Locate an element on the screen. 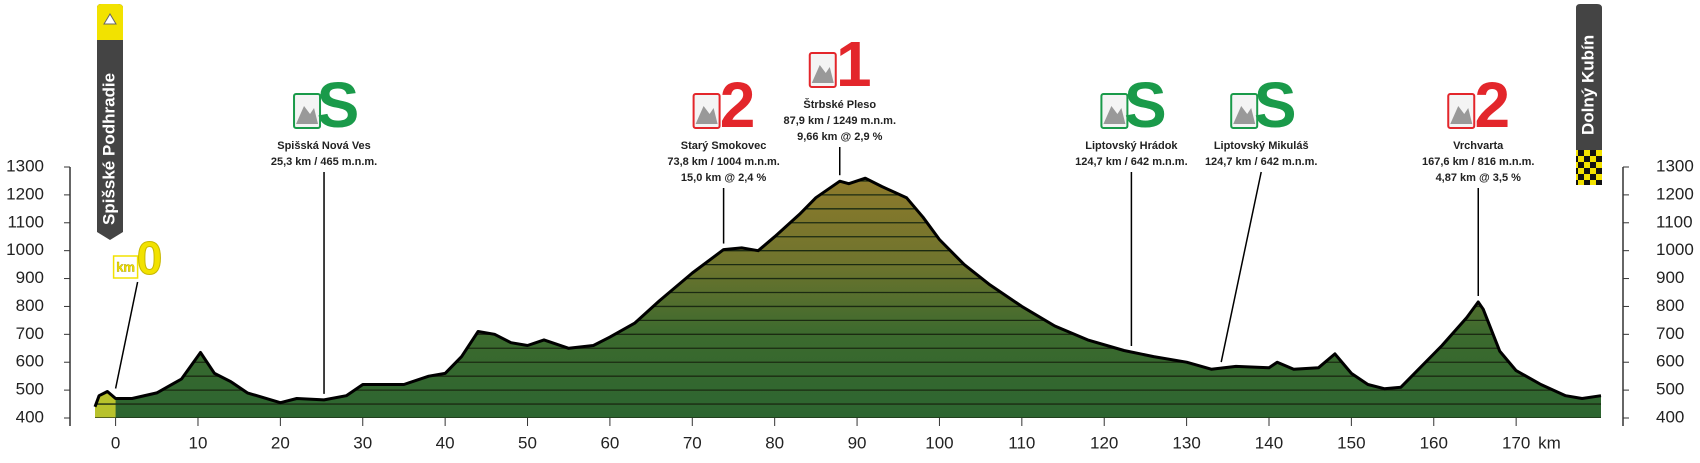  annotation-label: Starý Smokovec is located at coordinates (724, 146).